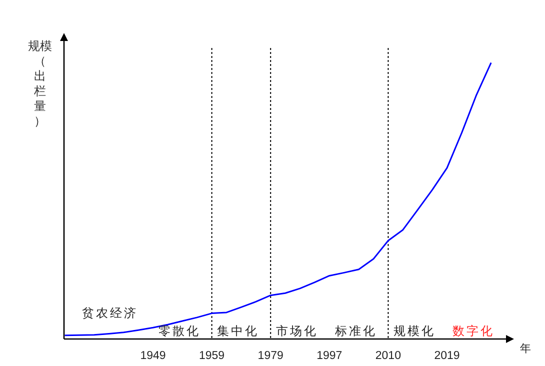 The width and height of the screenshot is (545, 366). I want to click on x-tick-label: 1949, so click(153, 356).